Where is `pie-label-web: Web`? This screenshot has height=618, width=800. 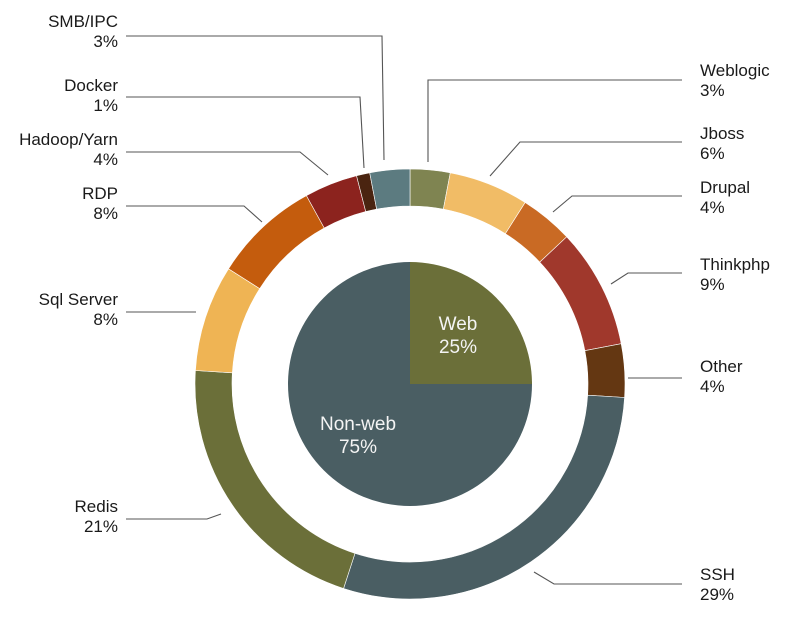
pie-label-web: Web is located at coordinates (458, 324).